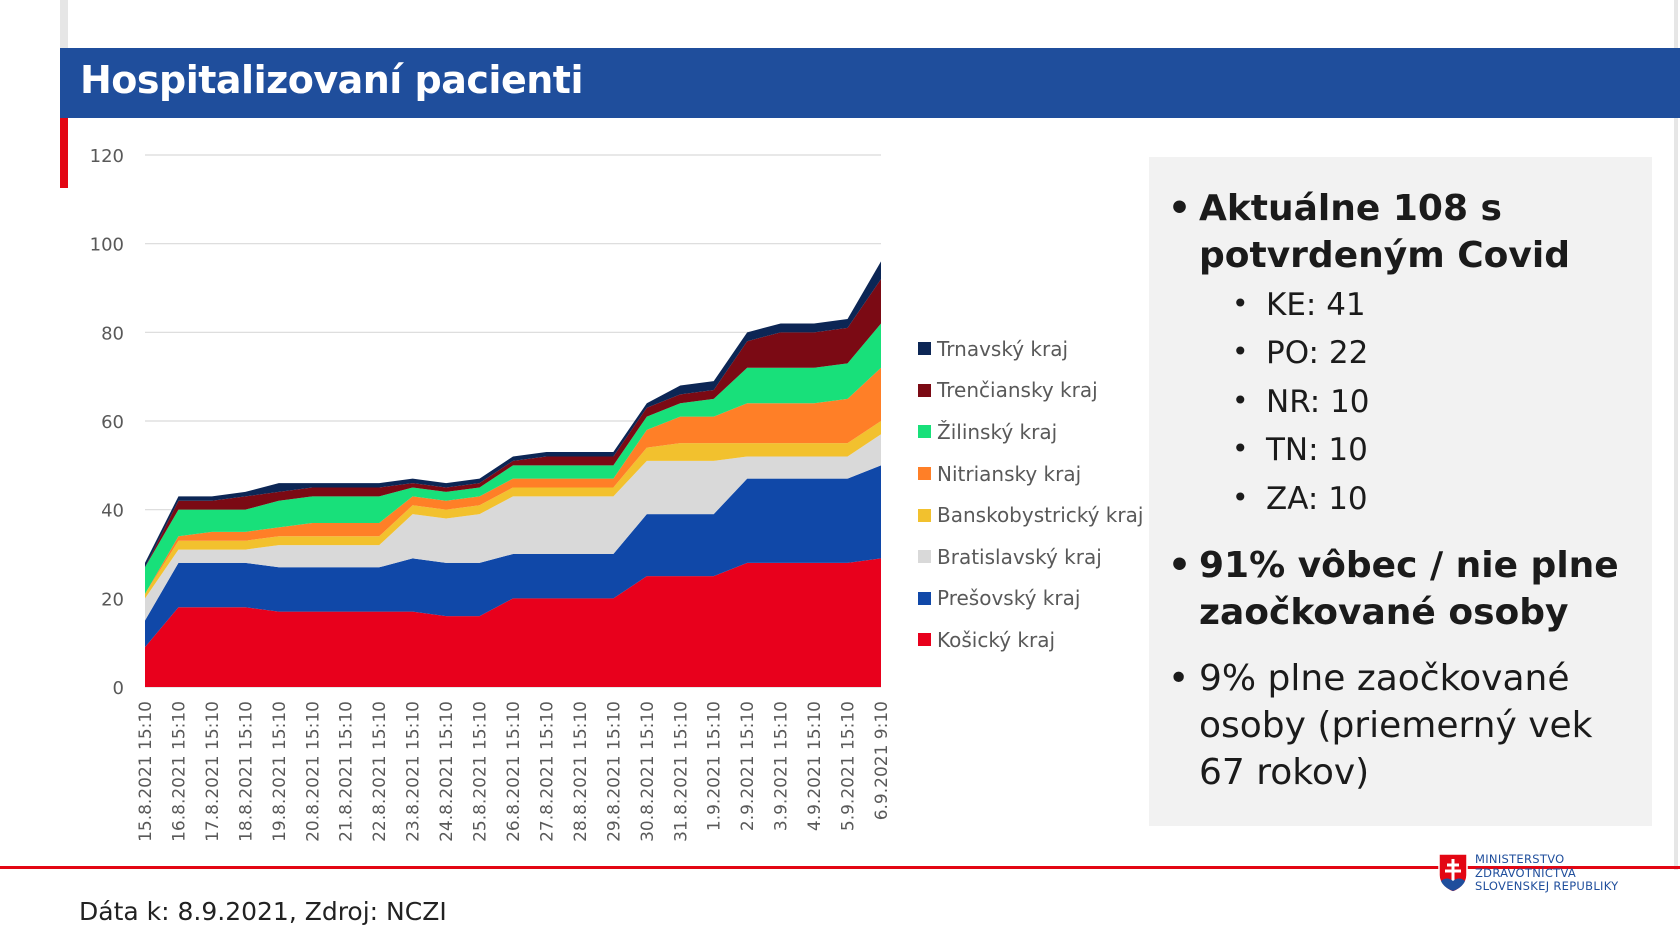 The width and height of the screenshot is (1680, 945). What do you see at coordinates (118, 688) in the screenshot?
I see `y-tick-label: 0` at bounding box center [118, 688].